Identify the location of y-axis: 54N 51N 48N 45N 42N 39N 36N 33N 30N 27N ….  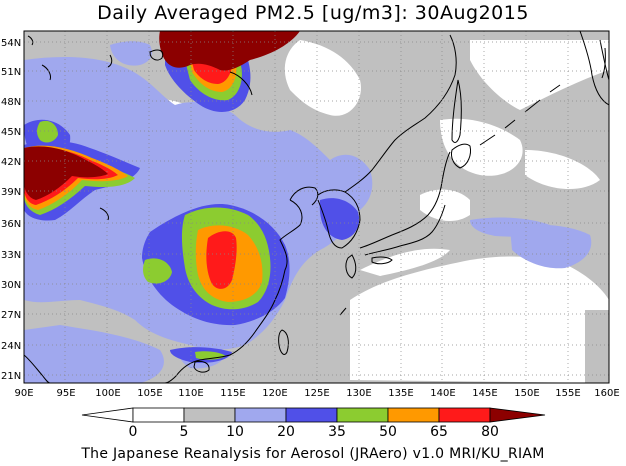
(11, 210).